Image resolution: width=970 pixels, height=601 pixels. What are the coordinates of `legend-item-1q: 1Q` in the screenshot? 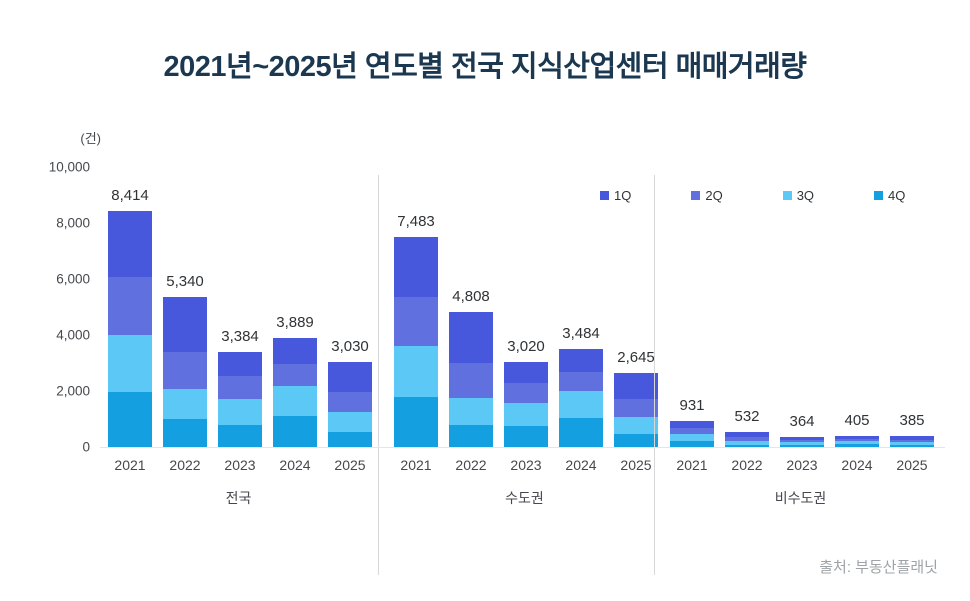 It's located at (615, 195).